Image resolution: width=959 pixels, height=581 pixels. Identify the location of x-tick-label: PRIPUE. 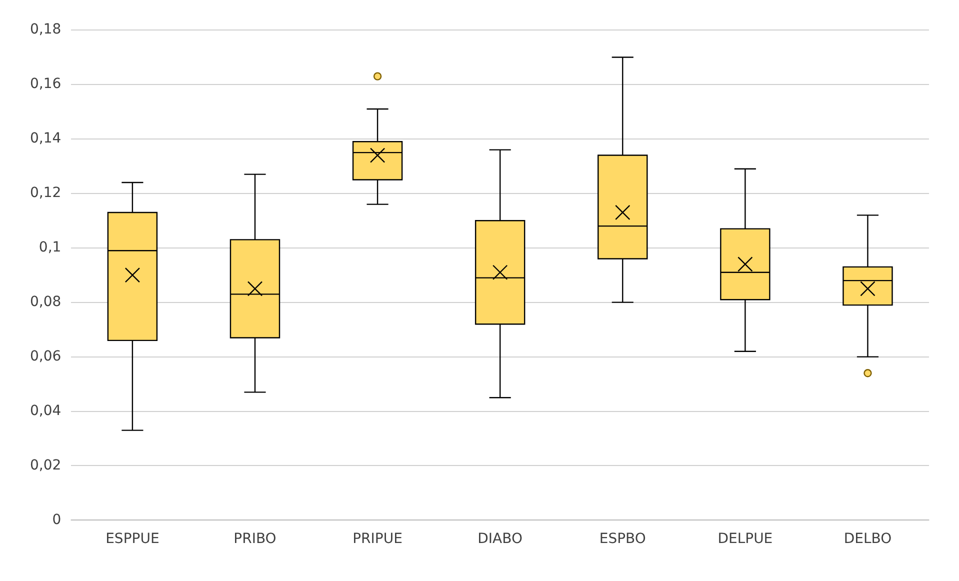
(377, 539).